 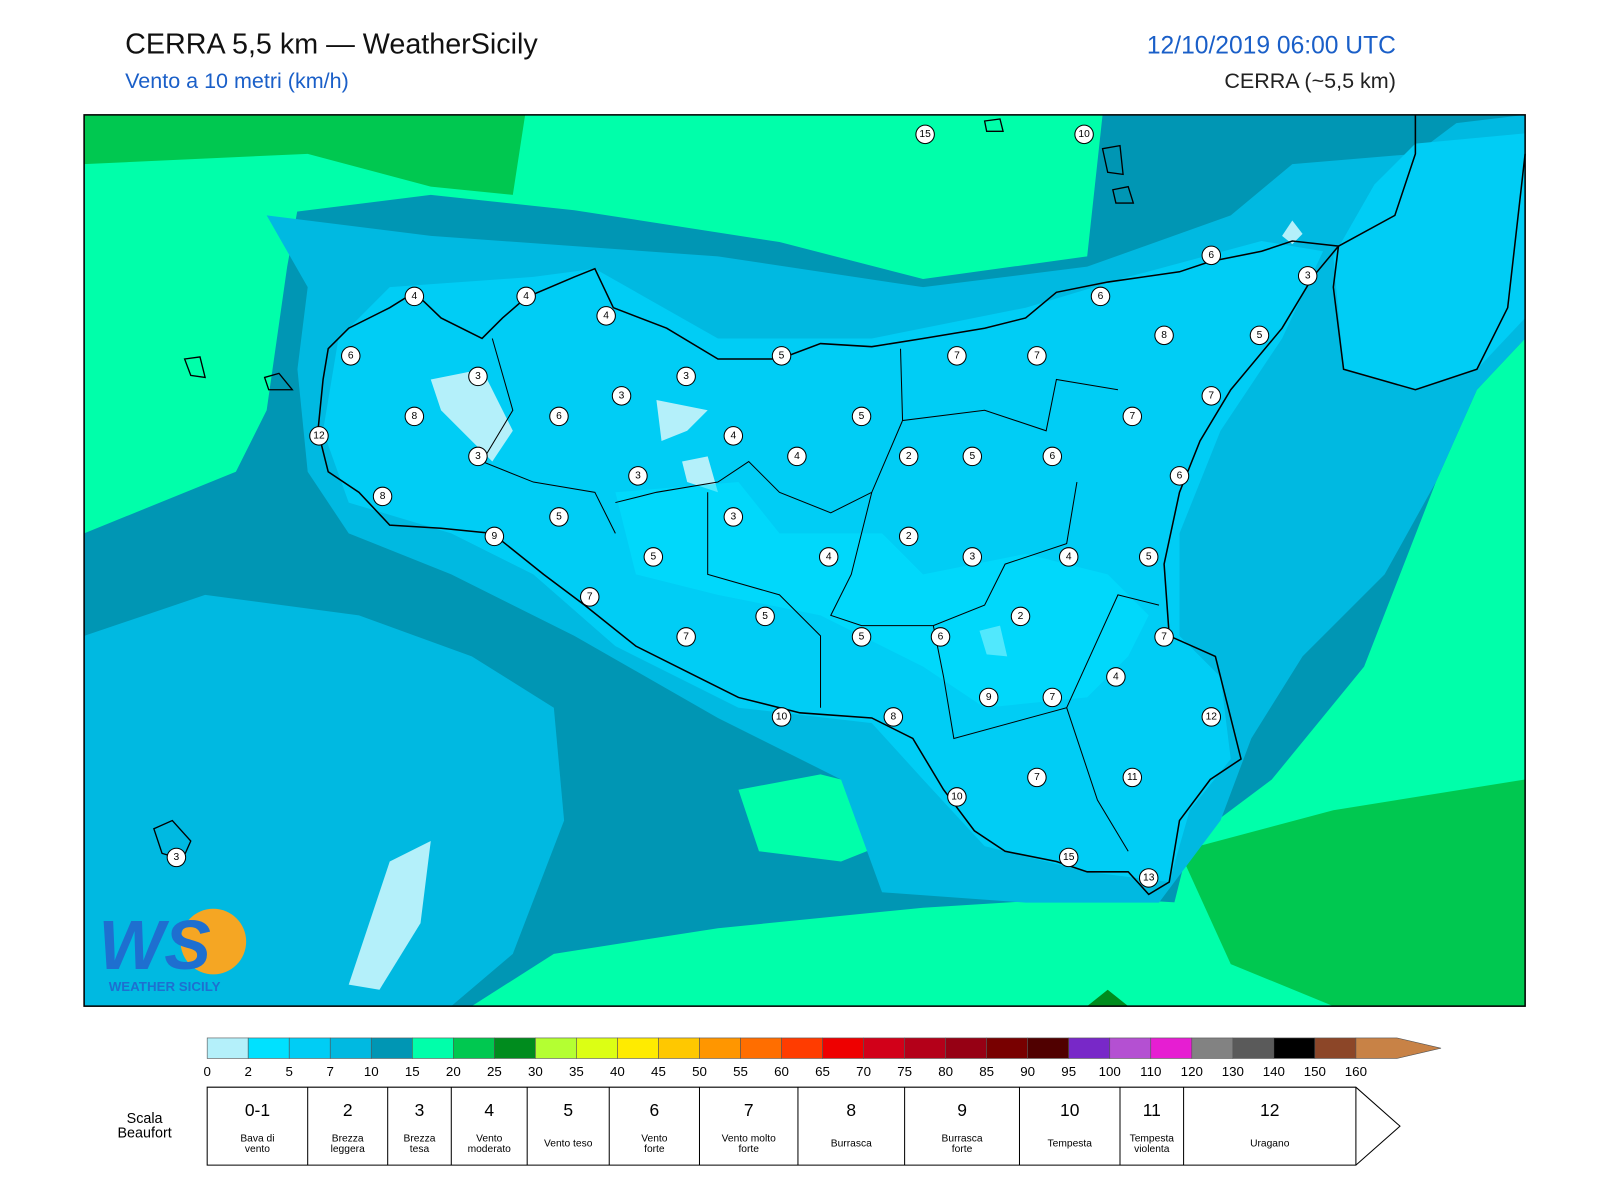 What do you see at coordinates (576, 1071) in the screenshot?
I see `colorbar-tick-label: 35` at bounding box center [576, 1071].